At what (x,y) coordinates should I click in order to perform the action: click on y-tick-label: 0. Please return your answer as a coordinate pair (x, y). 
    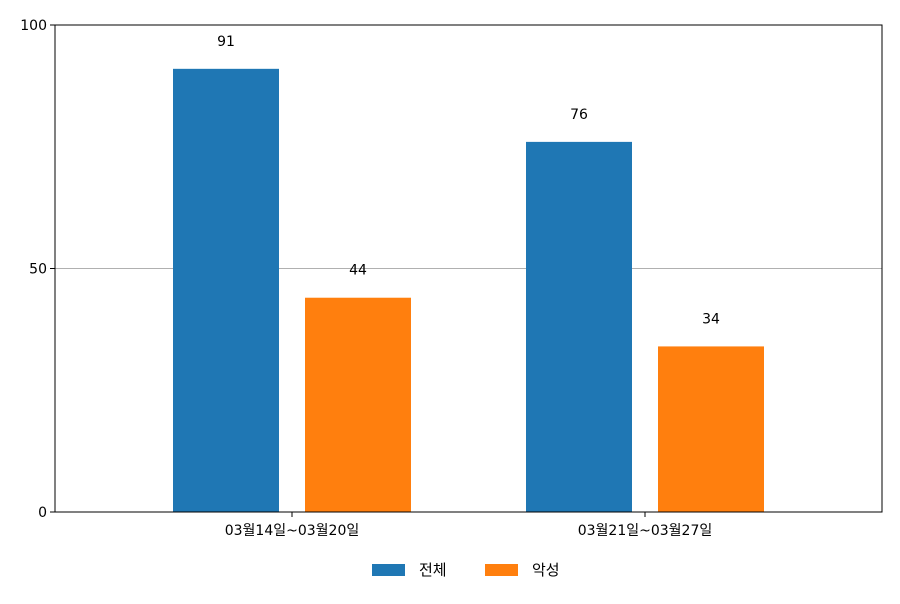
    Looking at the image, I should click on (42, 513).